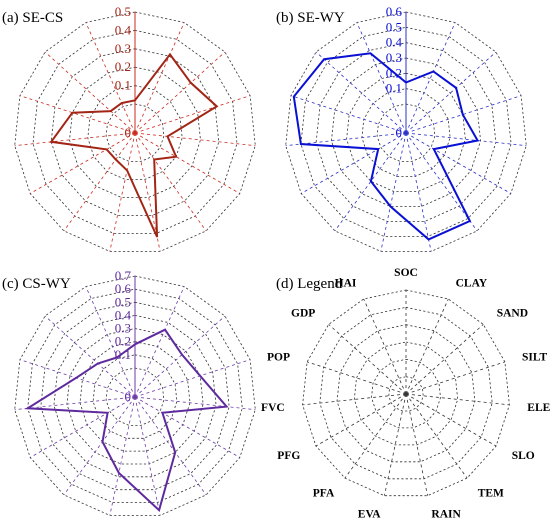 This screenshot has width=550, height=528. What do you see at coordinates (538, 408) in the screenshot?
I see `category-label-ele: ELE` at bounding box center [538, 408].